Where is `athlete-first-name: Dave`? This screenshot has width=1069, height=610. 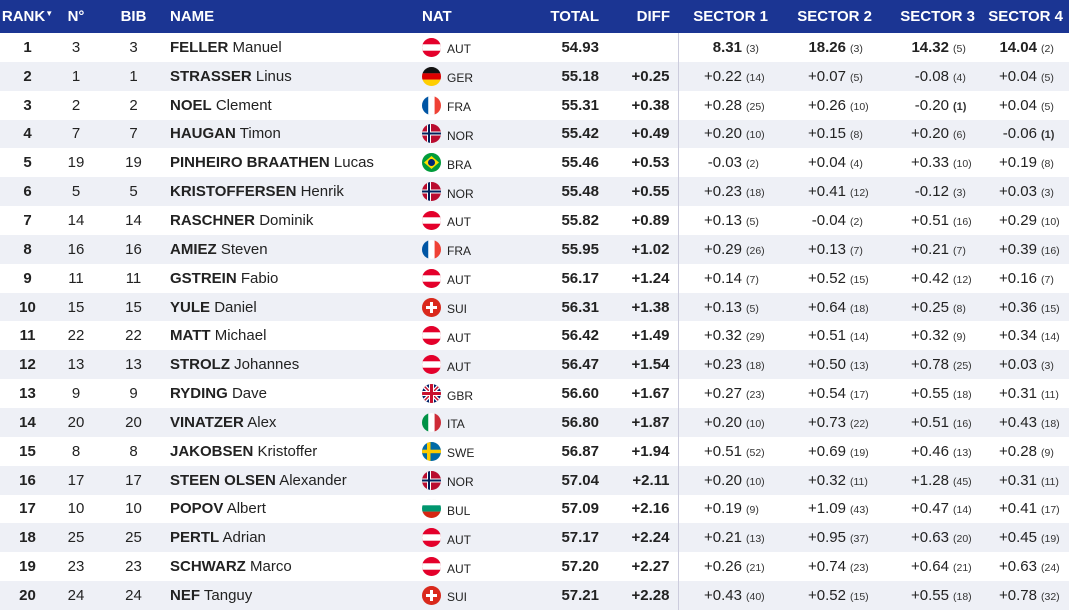 athlete-first-name: Dave is located at coordinates (249, 394).